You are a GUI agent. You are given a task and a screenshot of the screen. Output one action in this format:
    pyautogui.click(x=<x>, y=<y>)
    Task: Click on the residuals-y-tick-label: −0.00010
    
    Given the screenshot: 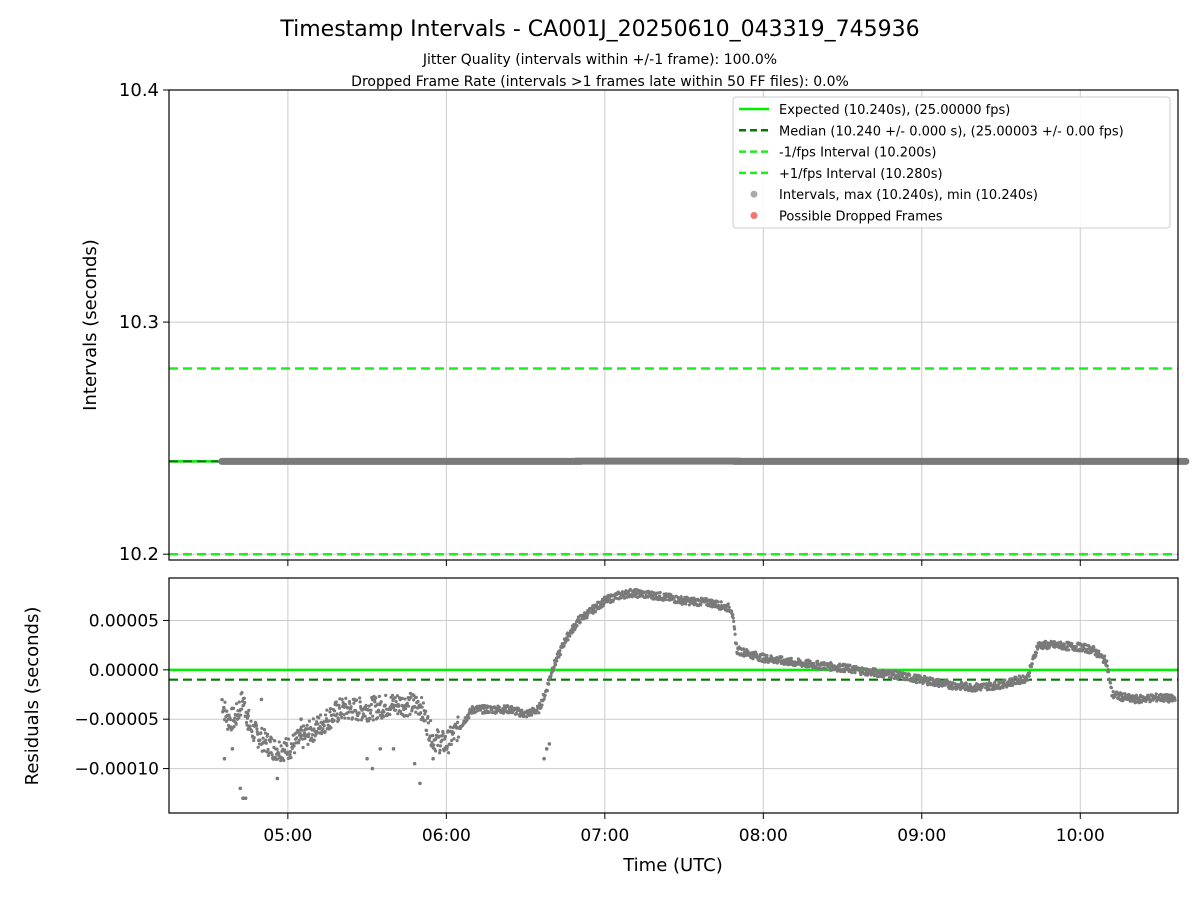 What is the action you would take?
    pyautogui.click(x=116, y=770)
    